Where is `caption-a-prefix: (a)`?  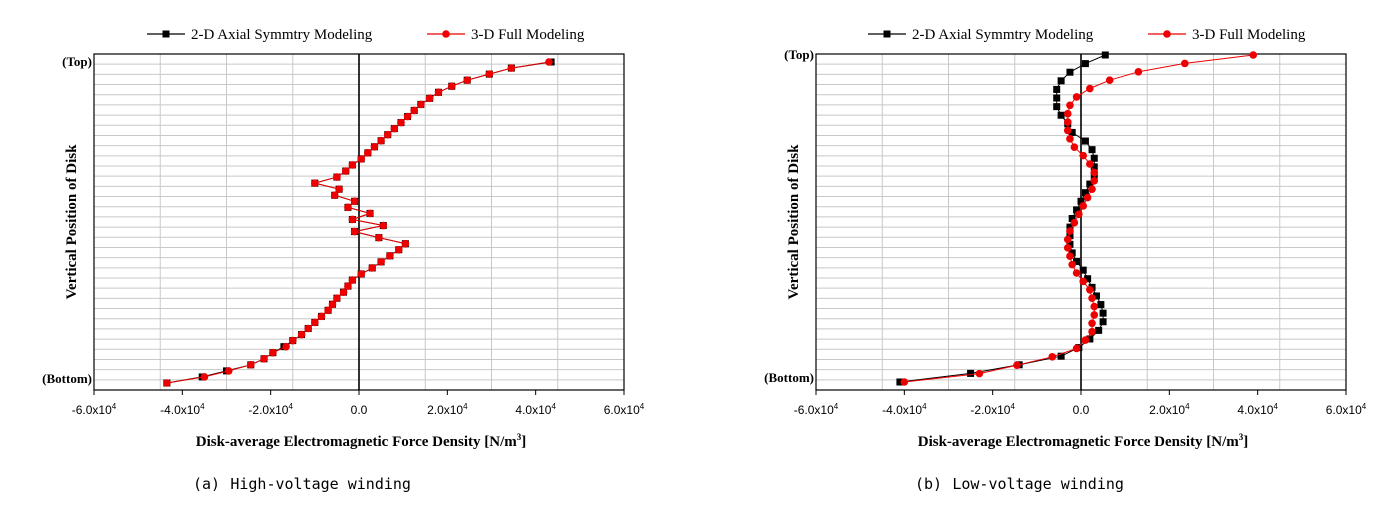 caption-a-prefix: (a) is located at coordinates (207, 484).